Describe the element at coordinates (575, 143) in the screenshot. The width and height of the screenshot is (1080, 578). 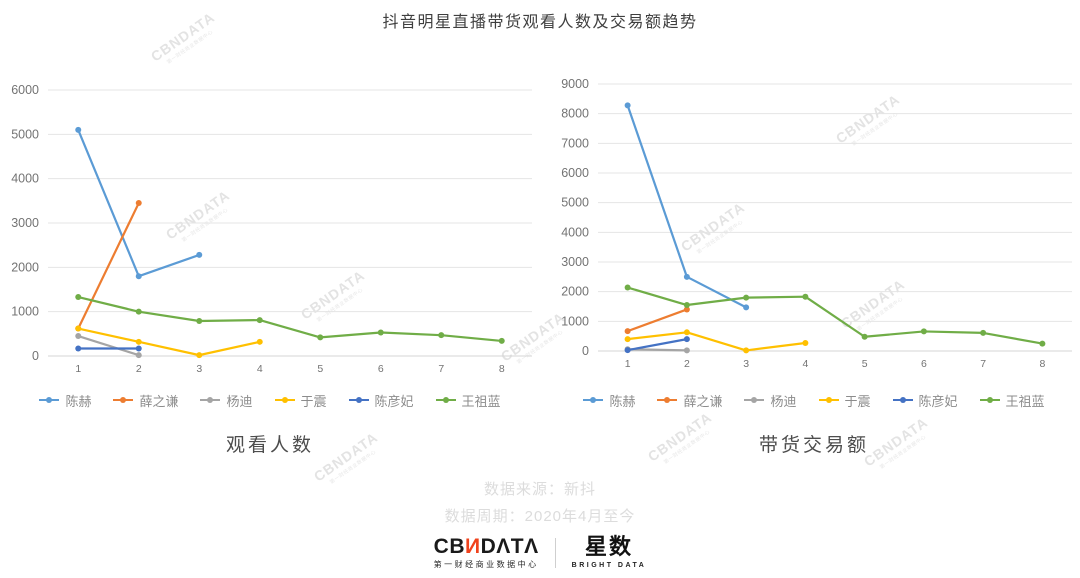
I see `svg-text: 7000` at that location.